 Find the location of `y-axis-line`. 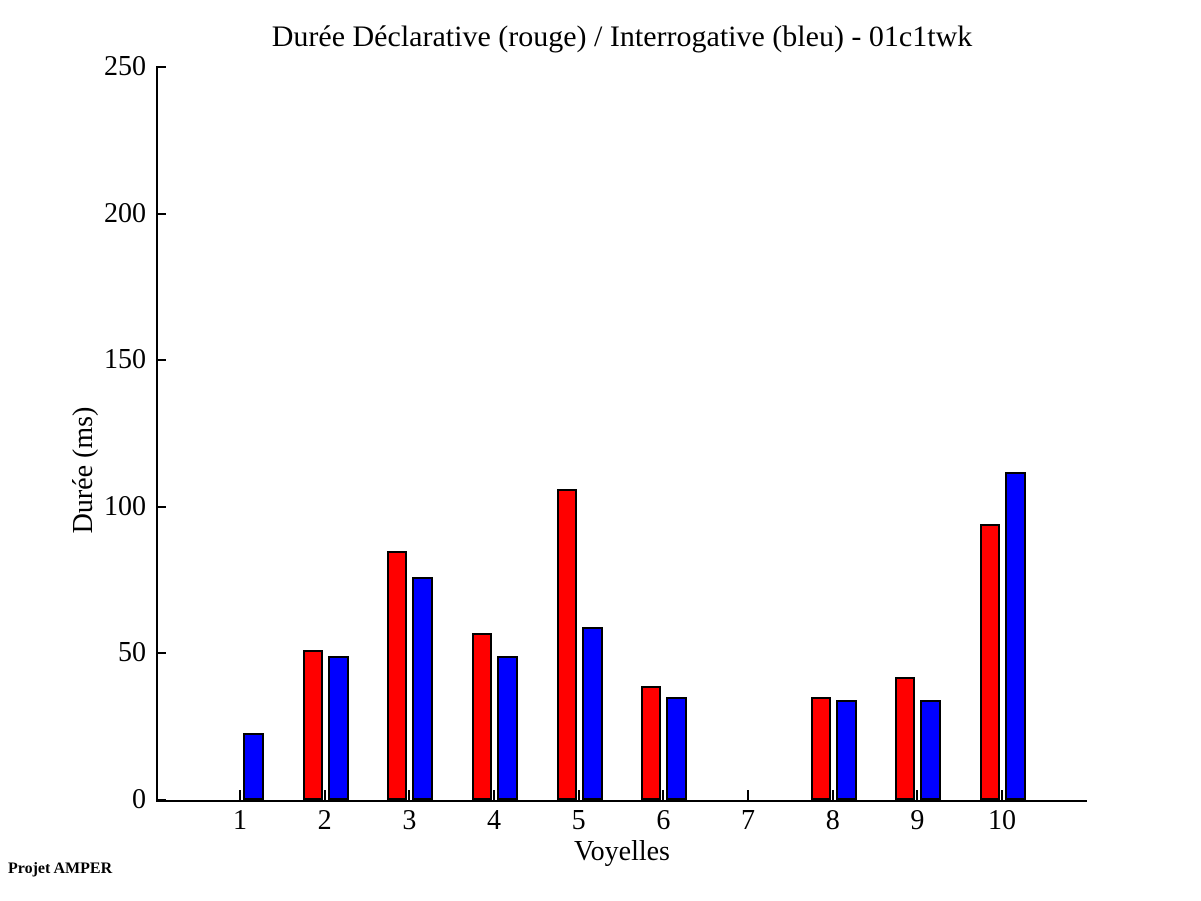

y-axis-line is located at coordinates (157, 434).